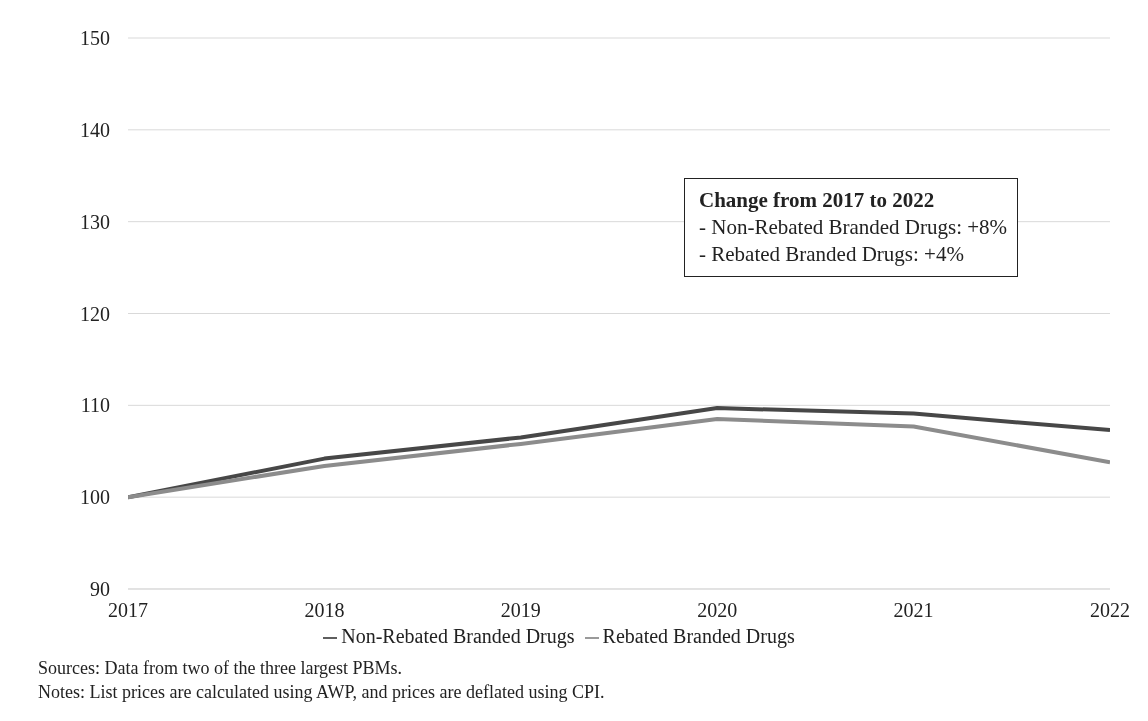  I want to click on x-tick-label: 2017, so click(128, 610).